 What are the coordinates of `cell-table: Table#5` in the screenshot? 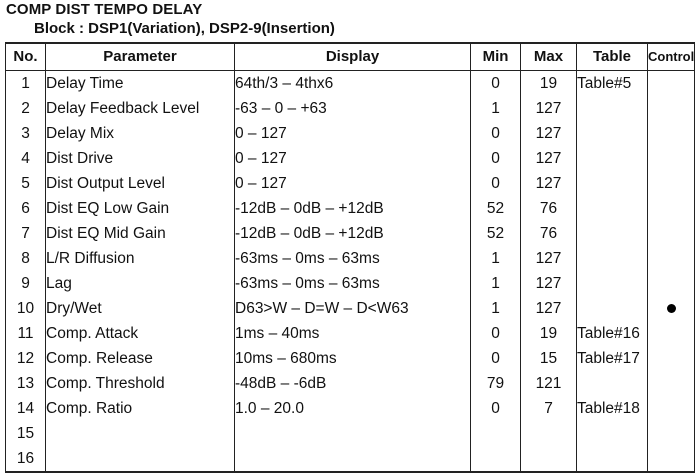 It's located at (612, 83).